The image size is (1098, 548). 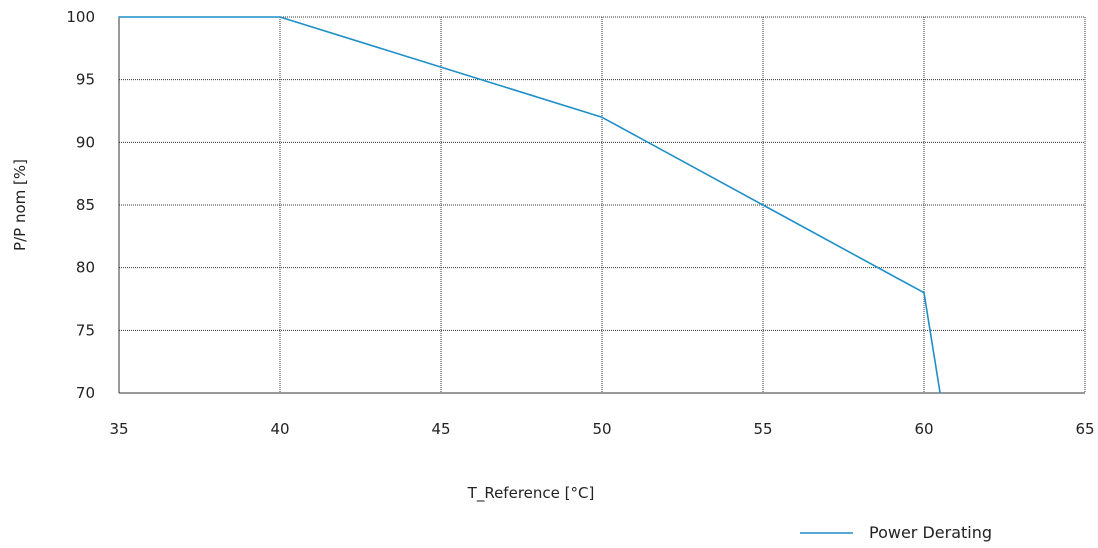 What do you see at coordinates (85, 80) in the screenshot?
I see `y-tick-label-95: 95` at bounding box center [85, 80].